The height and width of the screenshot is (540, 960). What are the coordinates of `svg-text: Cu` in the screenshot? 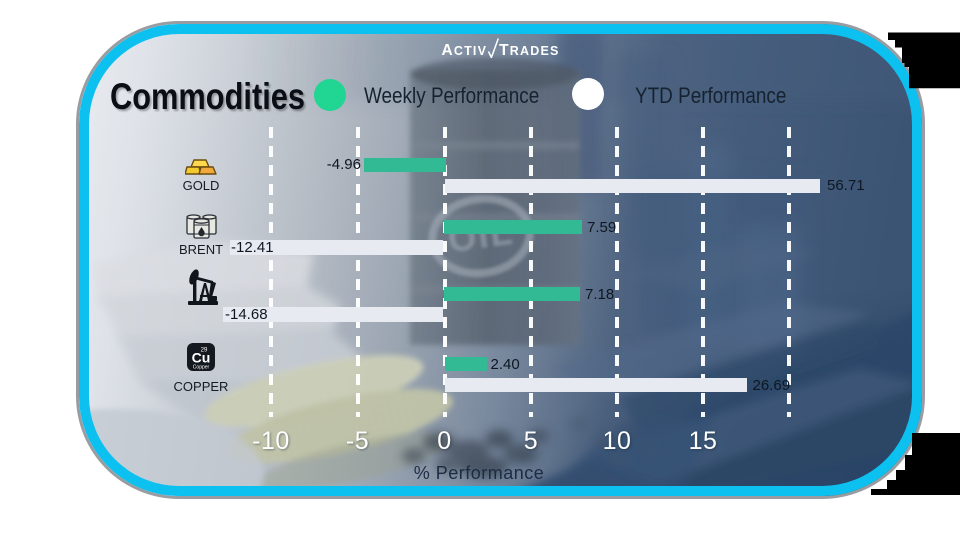 It's located at (201, 358).